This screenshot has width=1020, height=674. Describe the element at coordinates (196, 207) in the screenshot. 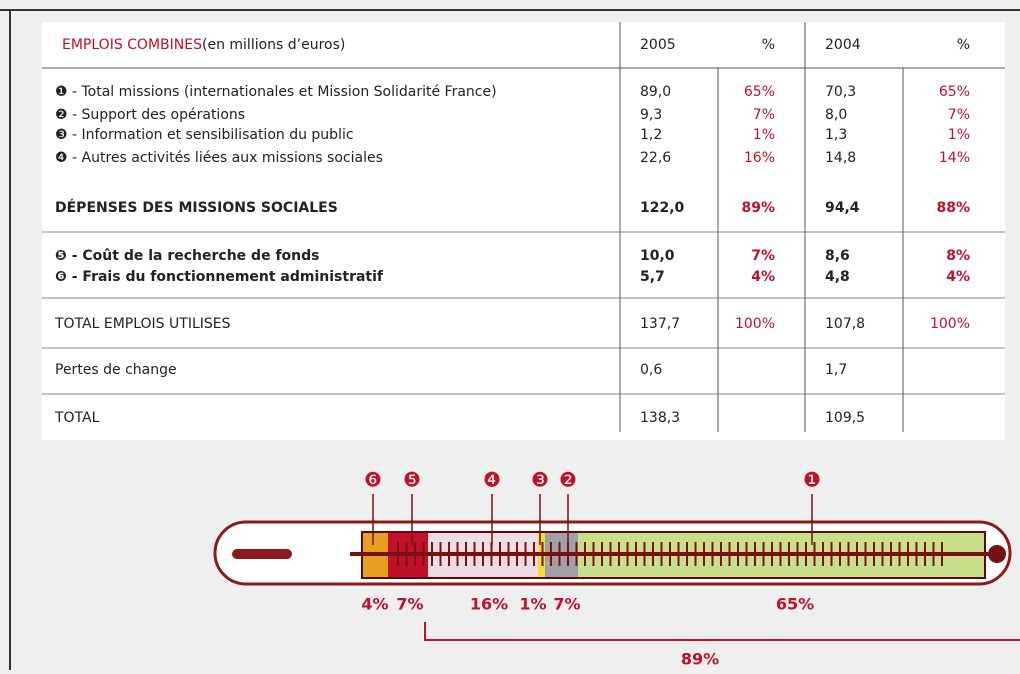

I see `row-label: DÉPENSES DES MISSIONS SOCIALES` at that location.